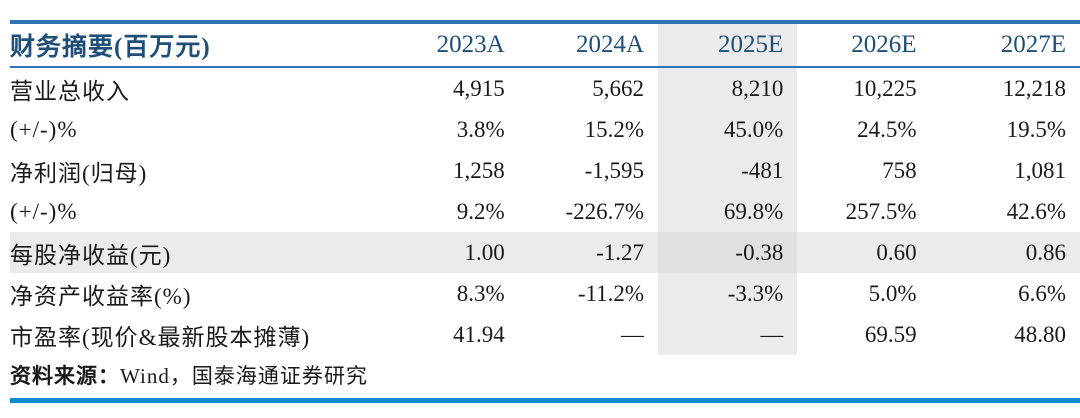 This screenshot has height=418, width=1080. What do you see at coordinates (1034, 88) in the screenshot?
I see `table-cell: 12,218` at bounding box center [1034, 88].